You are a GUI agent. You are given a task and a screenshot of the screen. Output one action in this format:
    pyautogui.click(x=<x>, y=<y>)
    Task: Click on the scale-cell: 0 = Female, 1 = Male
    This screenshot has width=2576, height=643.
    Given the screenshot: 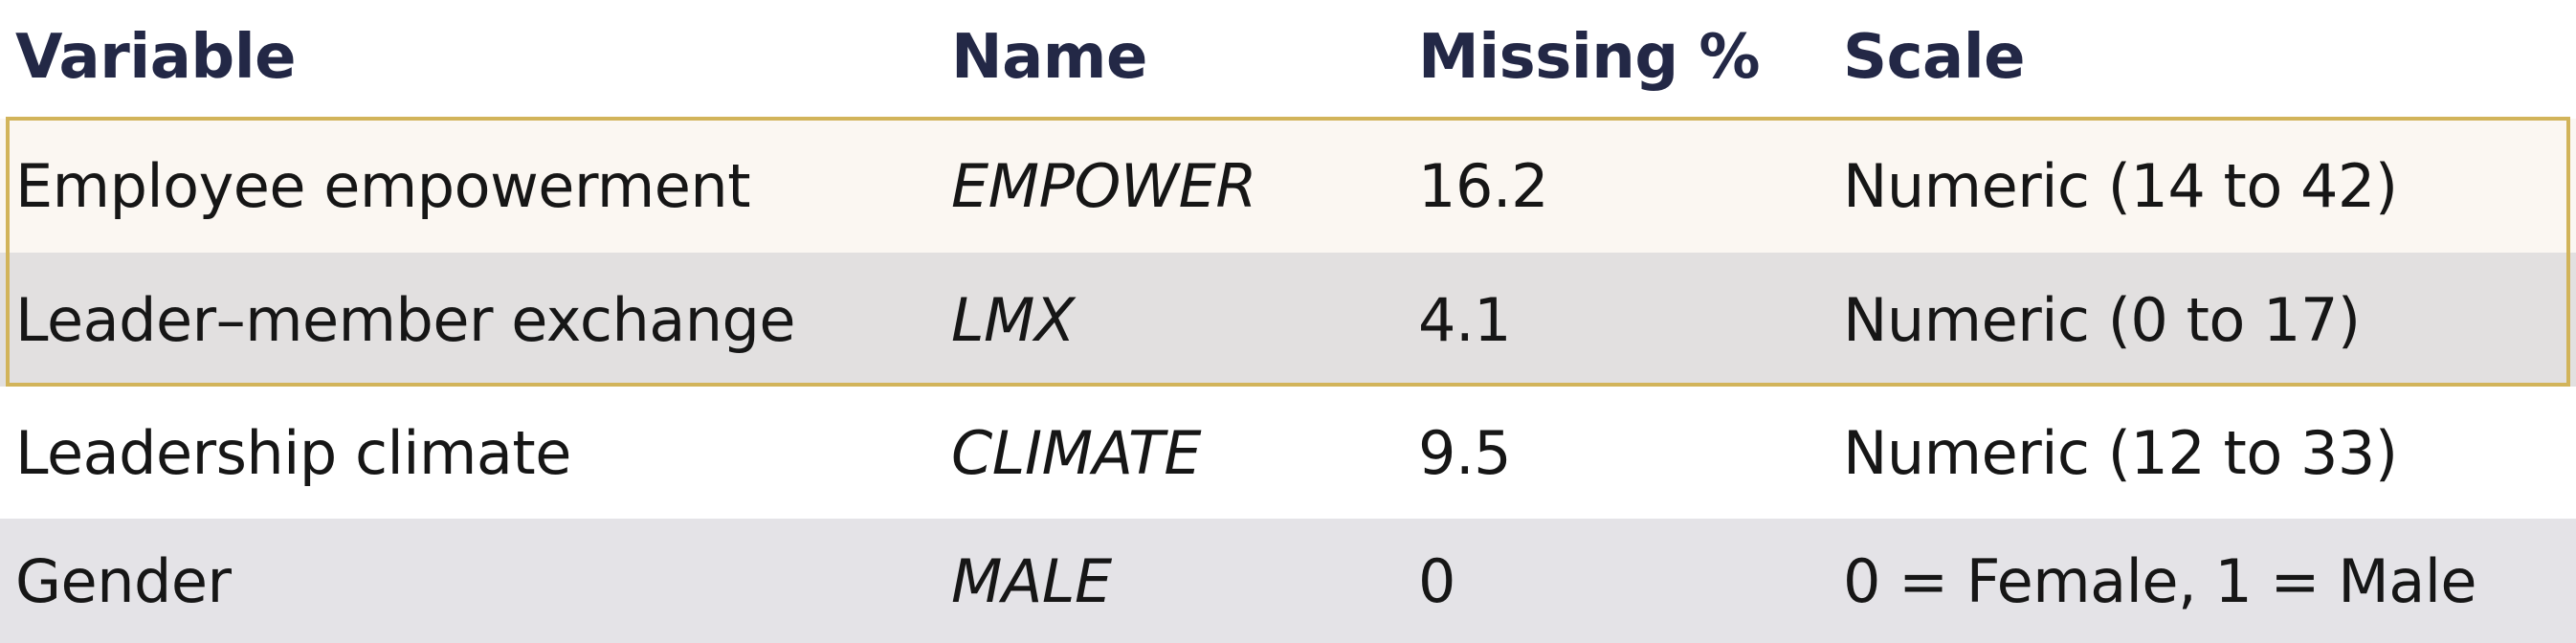 What is the action you would take?
    pyautogui.click(x=2160, y=581)
    